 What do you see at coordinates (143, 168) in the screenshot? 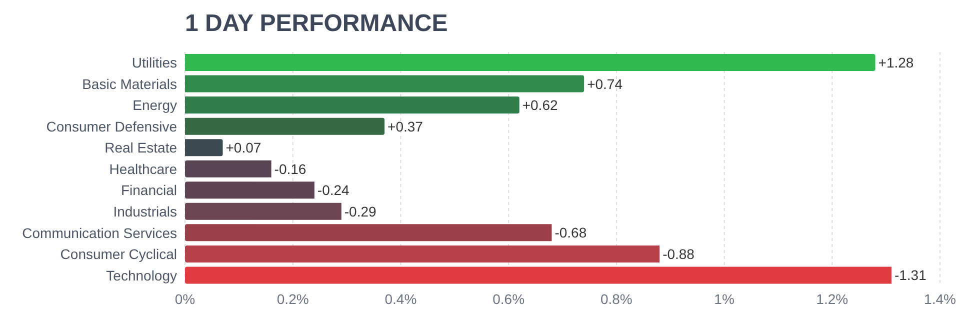
I see `y-tick-label: Healthcare` at bounding box center [143, 168].